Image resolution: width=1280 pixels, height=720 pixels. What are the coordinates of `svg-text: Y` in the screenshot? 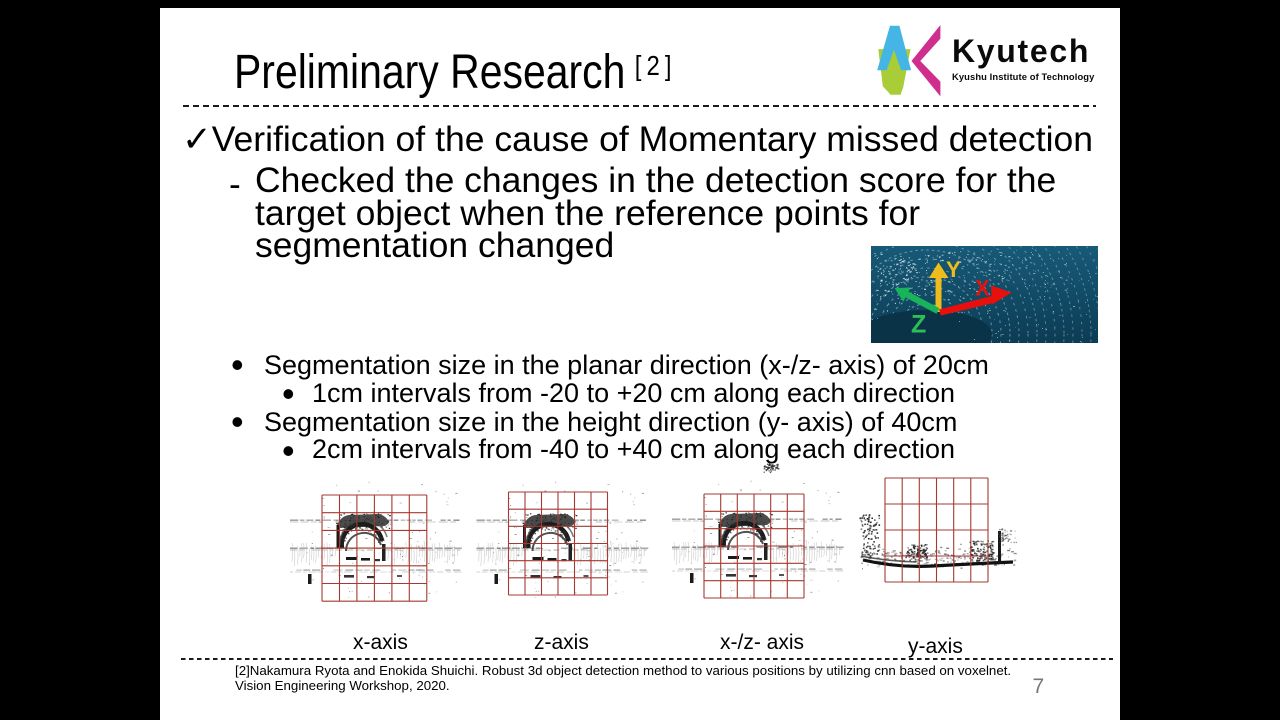 It's located at (953, 269).